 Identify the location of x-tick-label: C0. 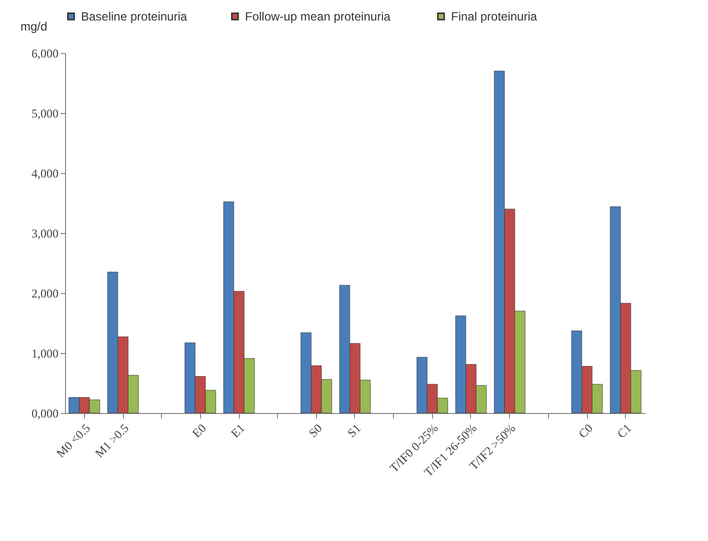
(586, 431).